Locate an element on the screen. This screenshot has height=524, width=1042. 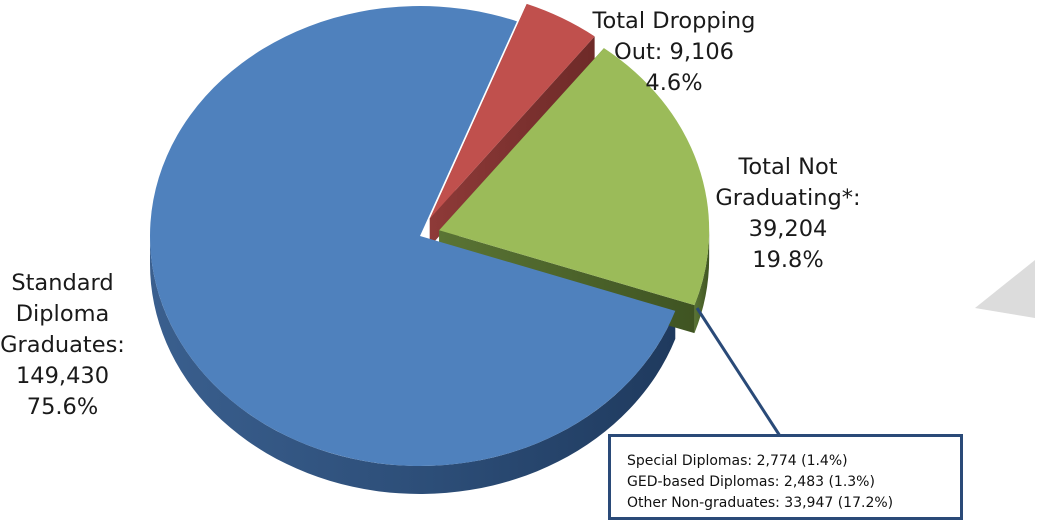
label-total-dropping-out: Total Dropping Out: 9,106 4.6% is located at coordinates (674, 52).